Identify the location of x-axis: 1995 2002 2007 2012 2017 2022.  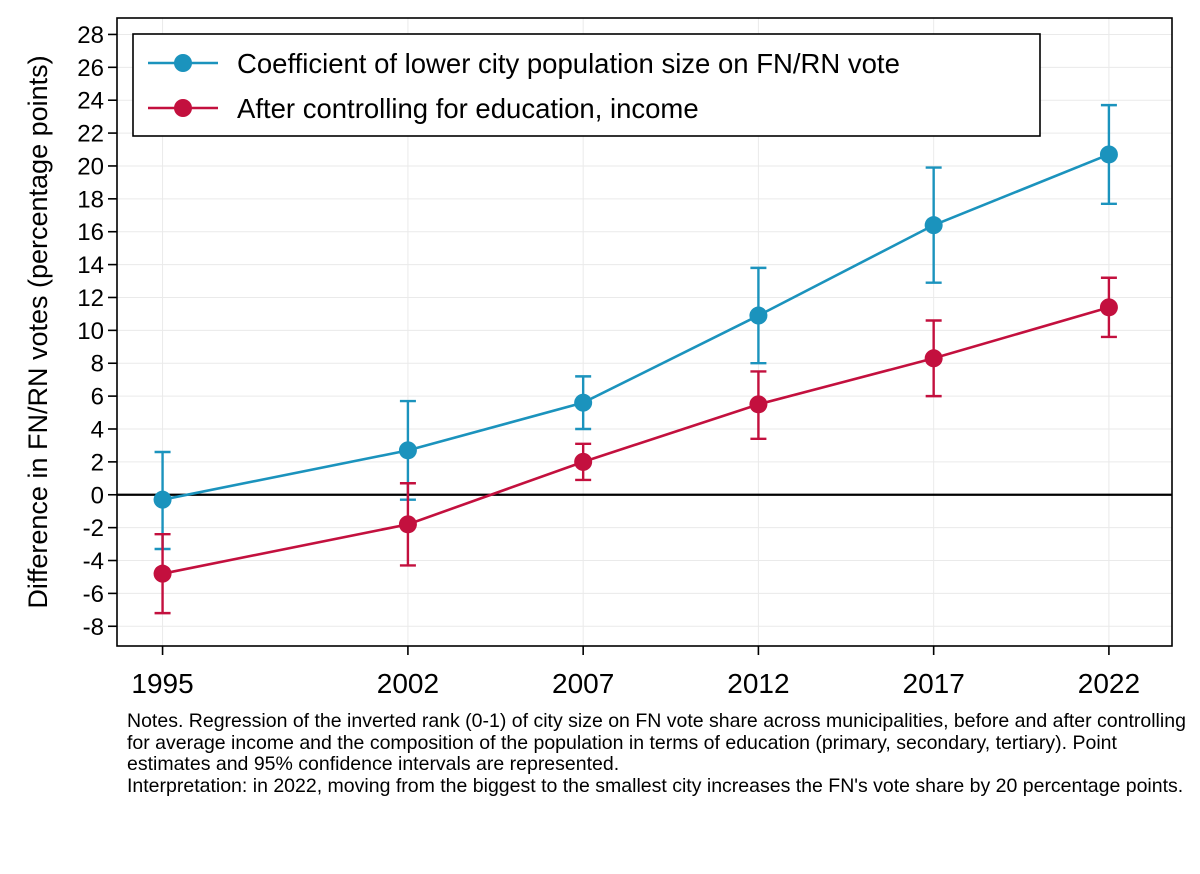
(635, 672).